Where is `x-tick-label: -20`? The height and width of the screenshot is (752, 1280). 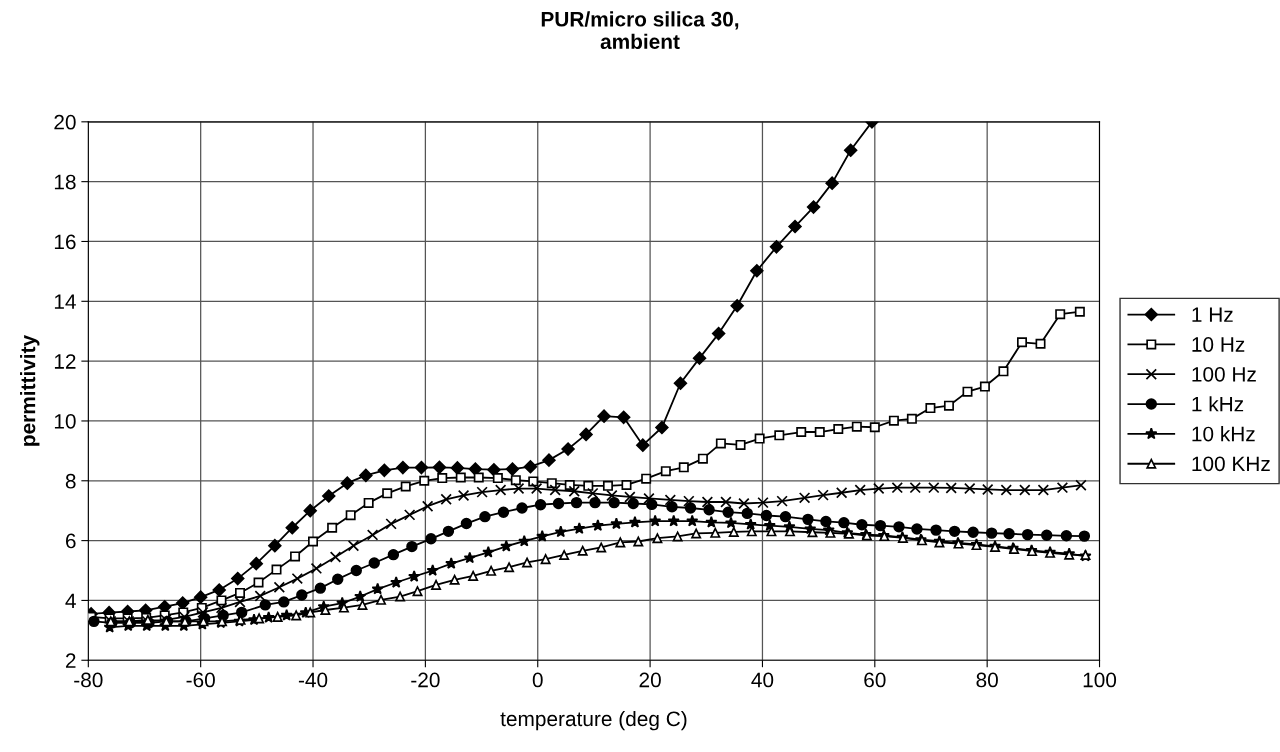 x-tick-label: -20 is located at coordinates (425, 680).